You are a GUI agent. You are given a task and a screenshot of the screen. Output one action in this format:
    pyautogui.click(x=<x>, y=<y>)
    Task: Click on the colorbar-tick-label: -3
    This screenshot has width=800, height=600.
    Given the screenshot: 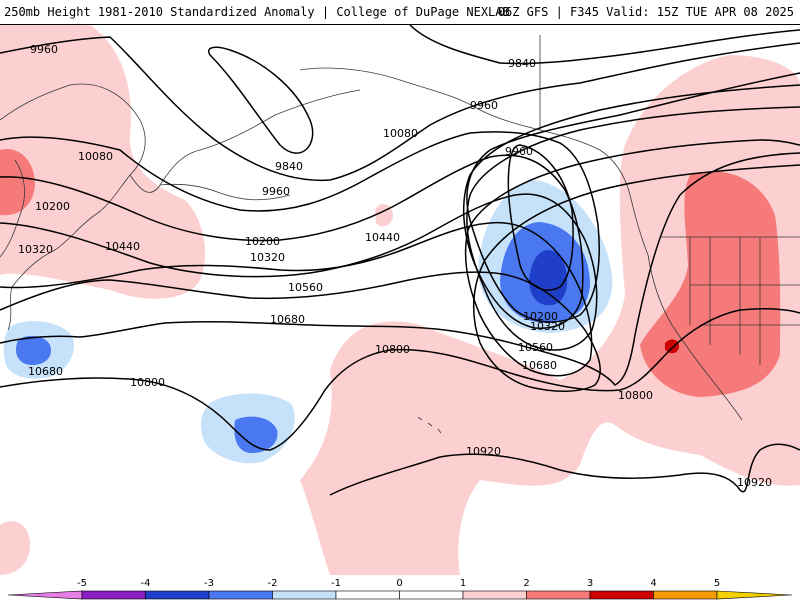 What is the action you would take?
    pyautogui.click(x=209, y=583)
    